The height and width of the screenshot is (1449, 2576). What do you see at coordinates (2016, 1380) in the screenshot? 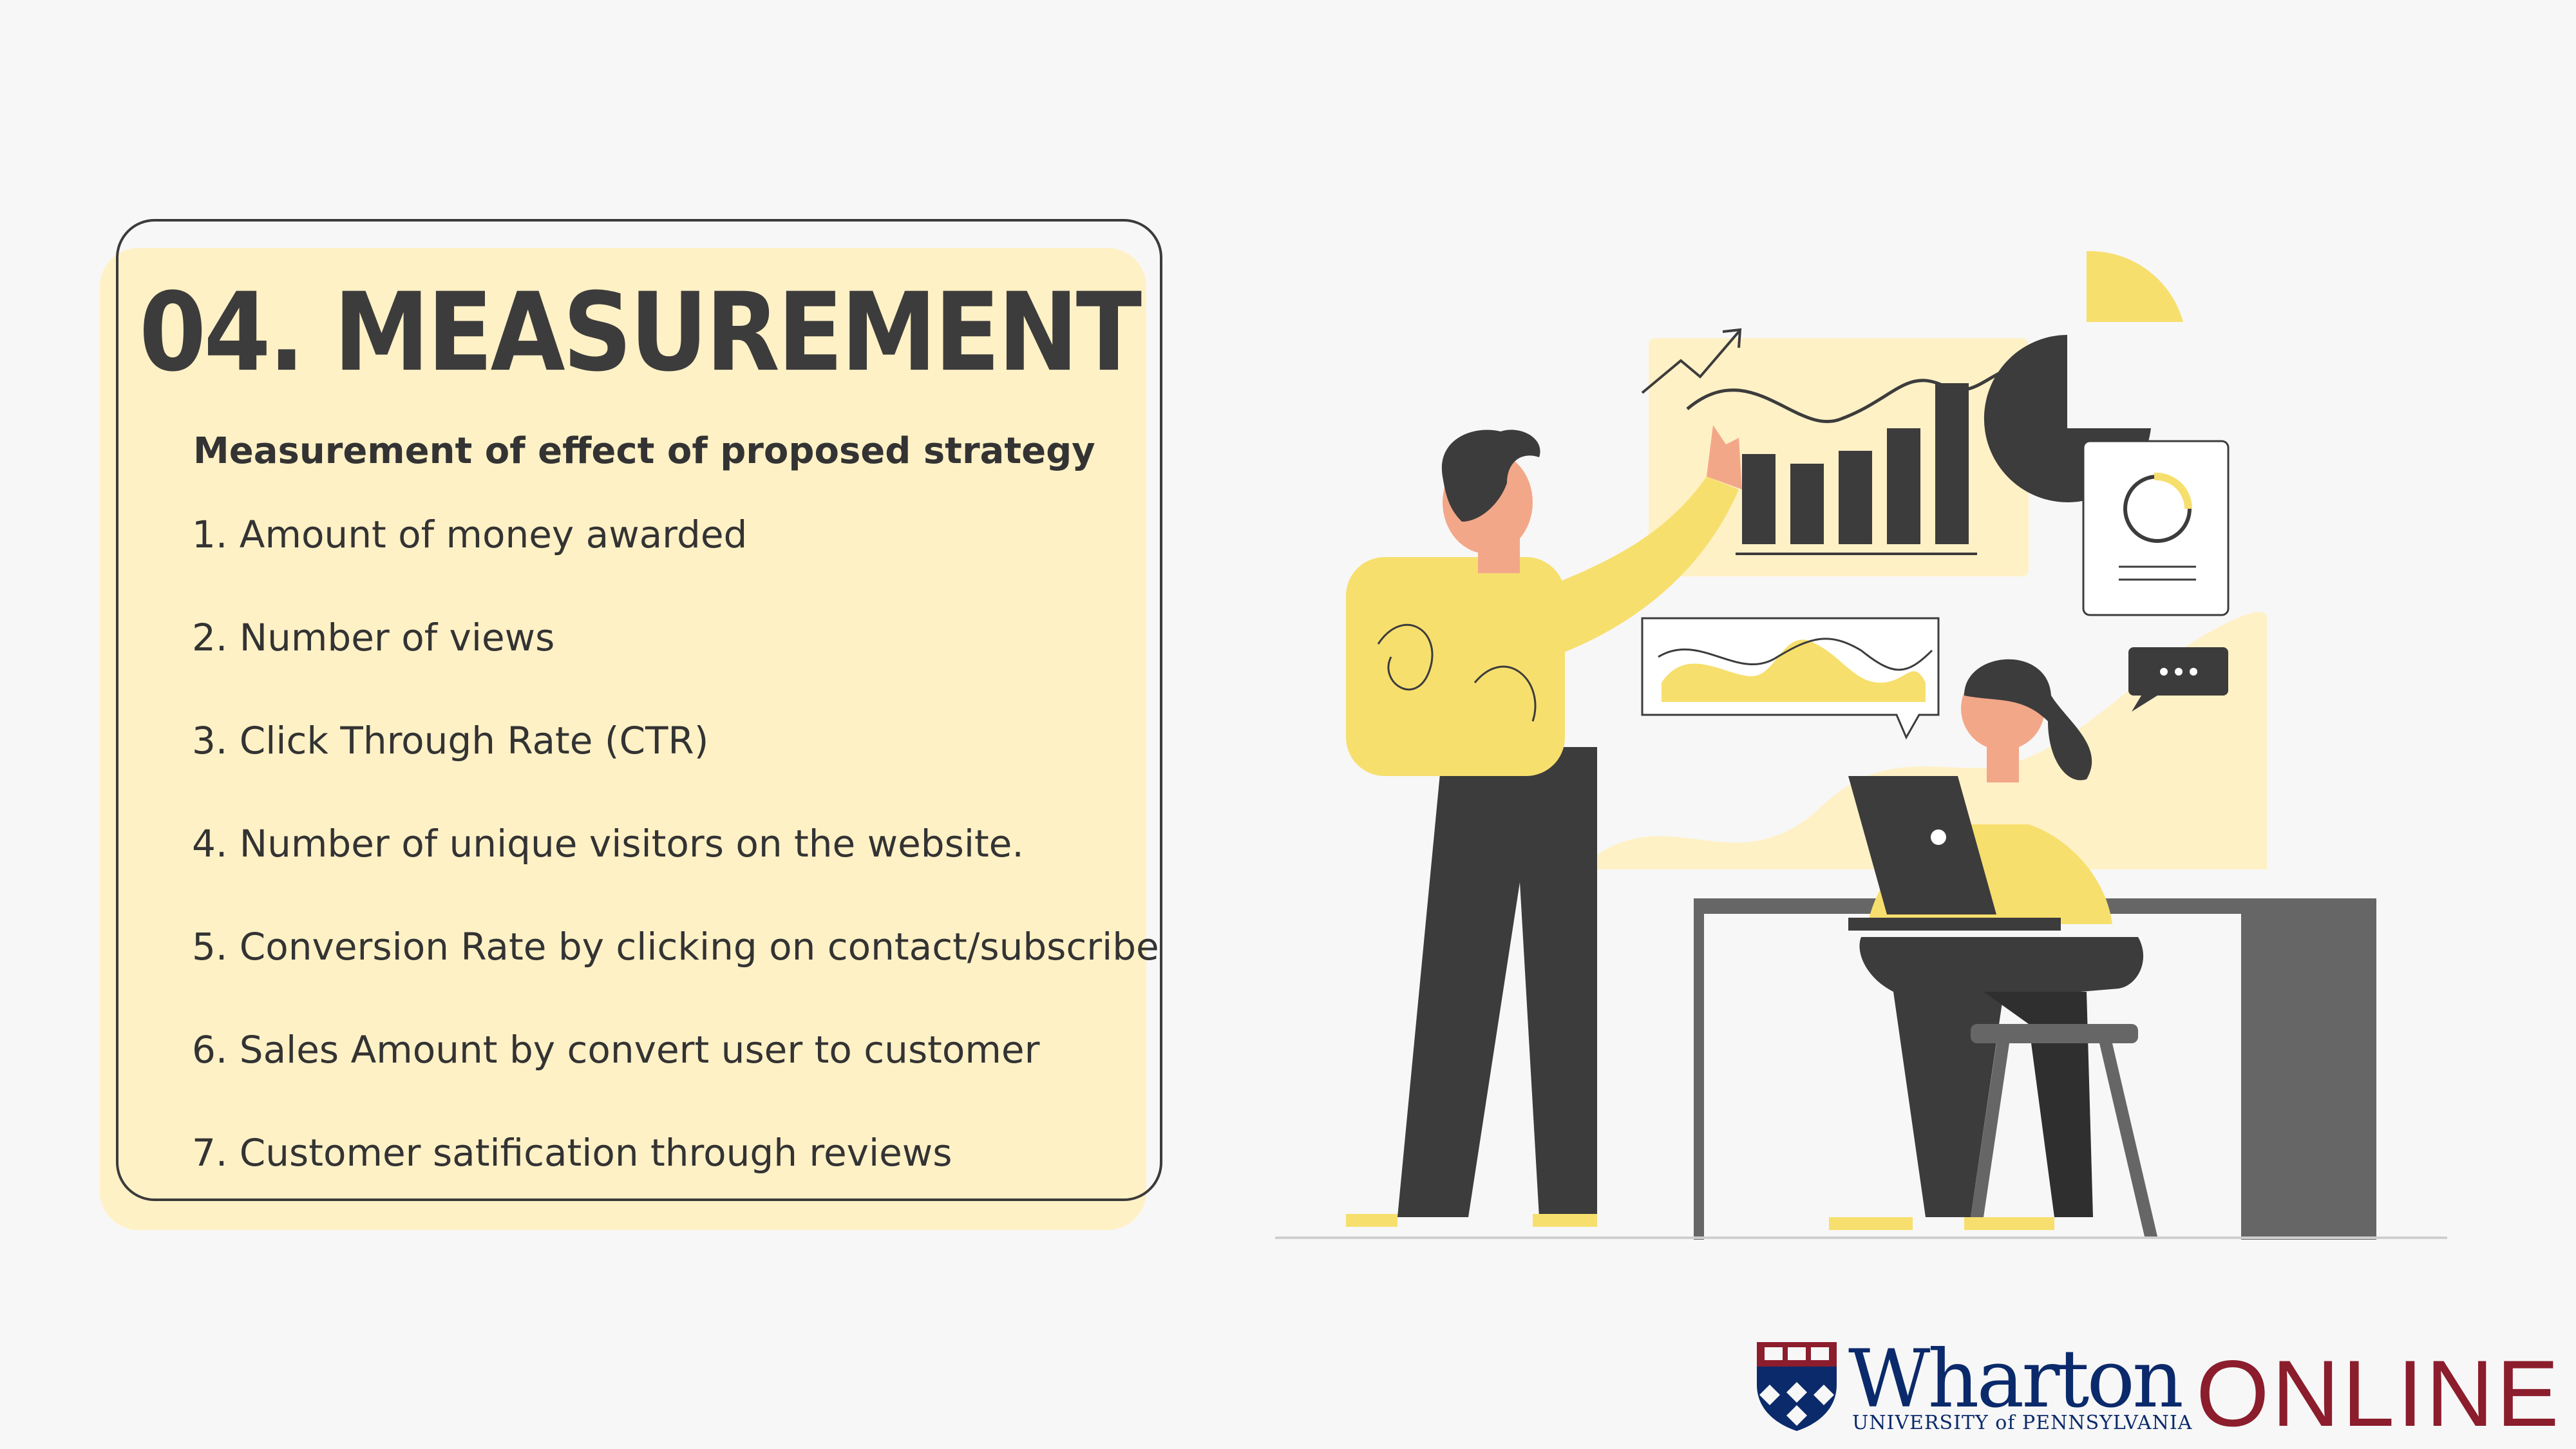
I see `wharton-wordmark: Wharton` at bounding box center [2016, 1380].